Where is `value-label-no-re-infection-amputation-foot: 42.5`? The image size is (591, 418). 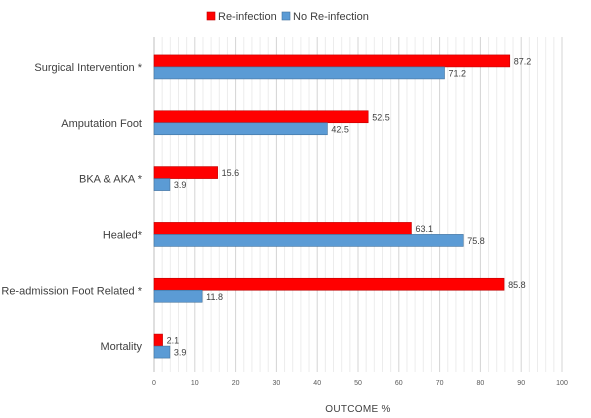
value-label-no-re-infection-amputation-foot: 42.5 is located at coordinates (340, 129).